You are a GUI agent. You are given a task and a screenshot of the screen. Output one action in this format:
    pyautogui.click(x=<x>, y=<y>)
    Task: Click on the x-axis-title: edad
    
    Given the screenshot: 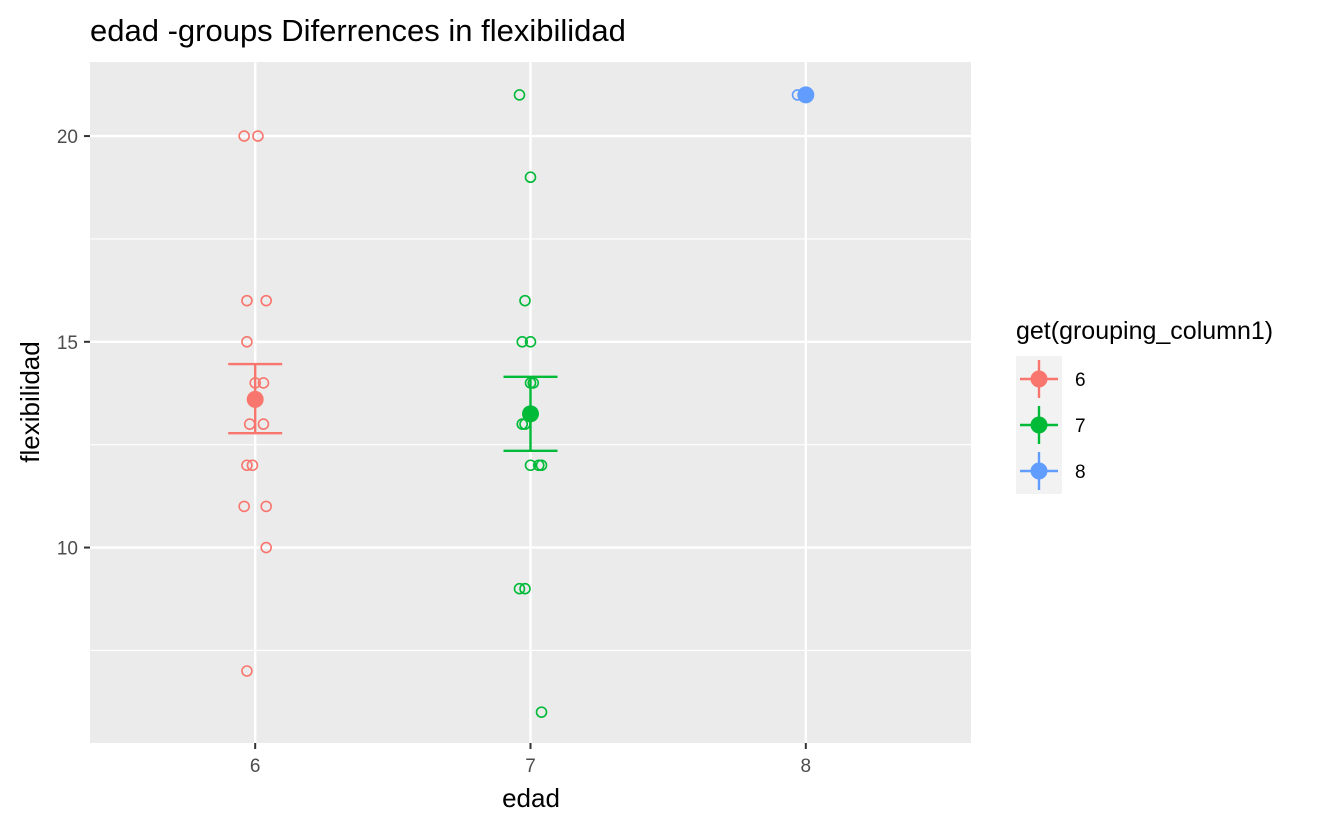 What is the action you would take?
    pyautogui.click(x=531, y=798)
    